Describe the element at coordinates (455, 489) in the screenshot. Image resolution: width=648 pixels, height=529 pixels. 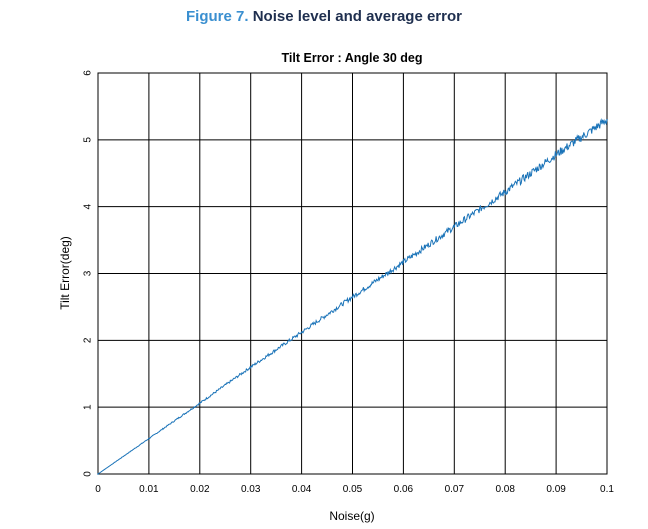
I see `x-tick-label: 0.07` at that location.